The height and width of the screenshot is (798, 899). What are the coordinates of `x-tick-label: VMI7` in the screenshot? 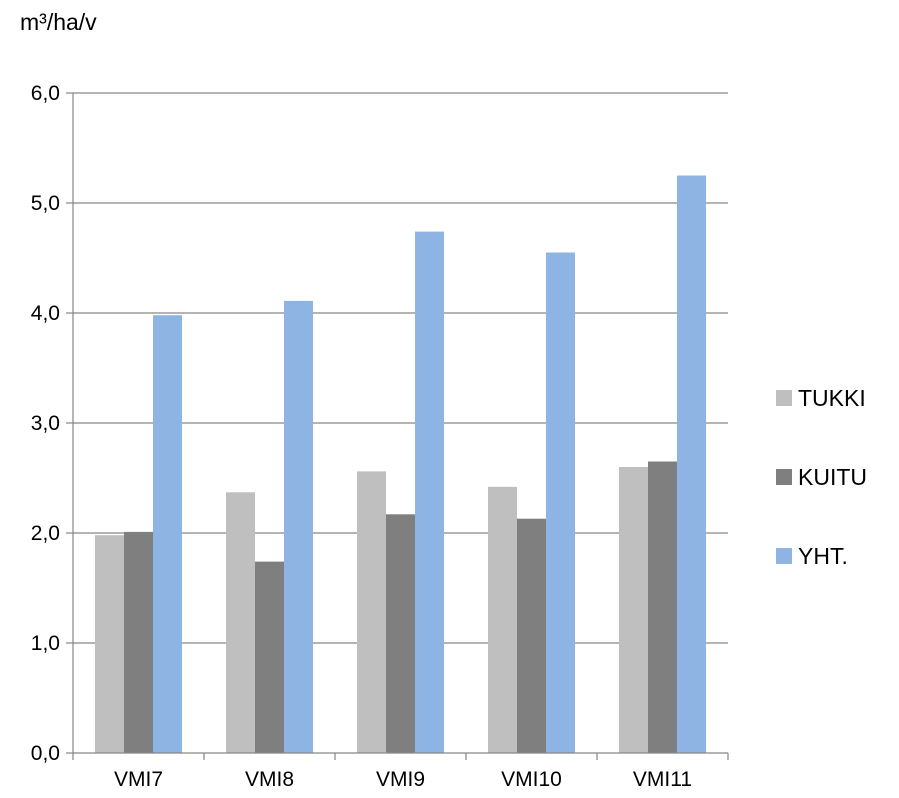 It's located at (138, 779).